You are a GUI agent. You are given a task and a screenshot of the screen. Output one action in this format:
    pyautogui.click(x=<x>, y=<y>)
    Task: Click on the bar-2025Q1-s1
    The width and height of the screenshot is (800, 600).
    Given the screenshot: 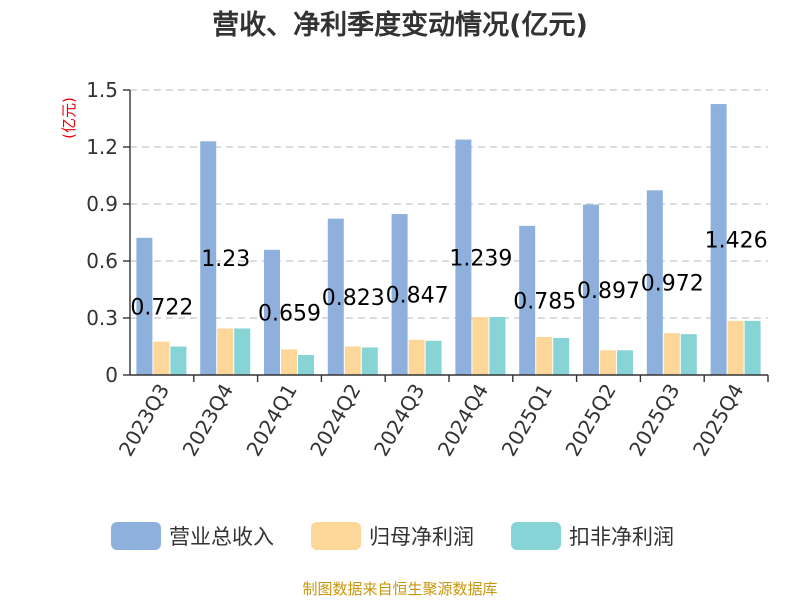 What is the action you would take?
    pyautogui.click(x=544, y=356)
    